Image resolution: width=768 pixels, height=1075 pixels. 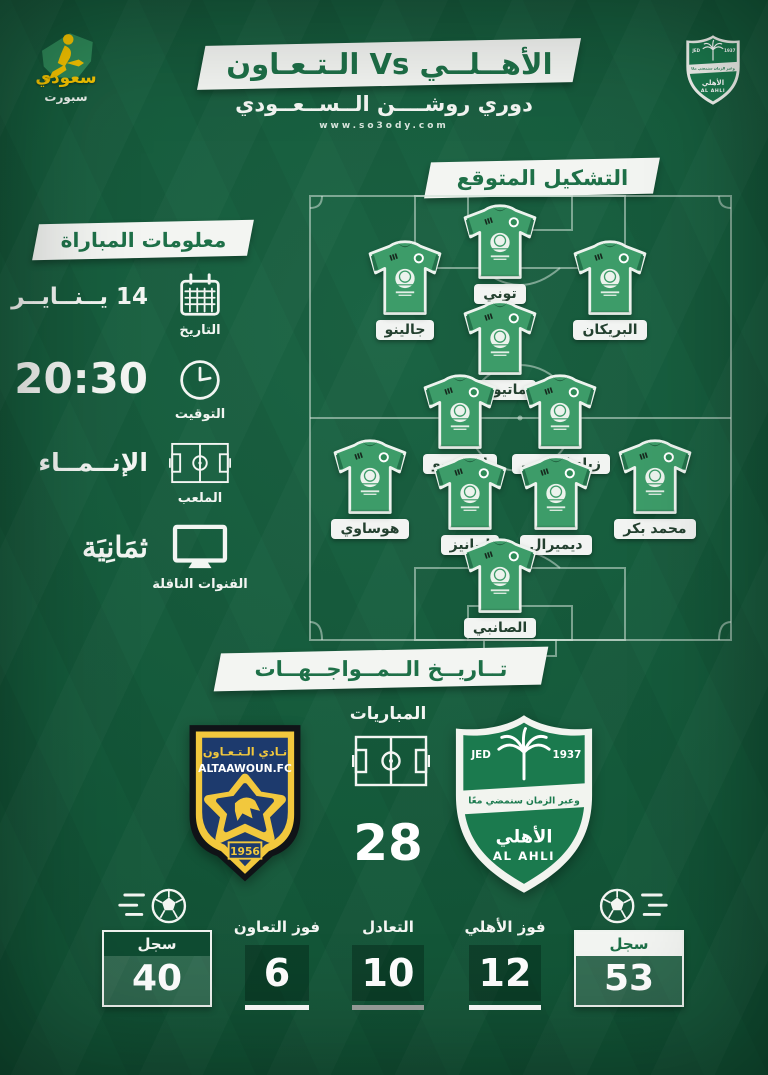 I want to click on site-logo-line2: سبورت, so click(x=66, y=97).